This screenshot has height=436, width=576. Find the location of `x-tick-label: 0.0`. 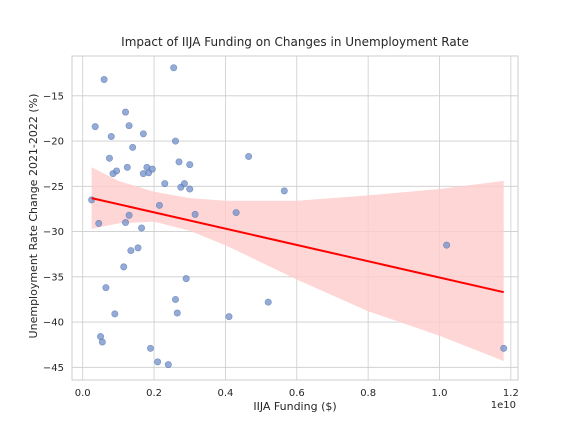

x-tick-label: 0.0 is located at coordinates (83, 393).